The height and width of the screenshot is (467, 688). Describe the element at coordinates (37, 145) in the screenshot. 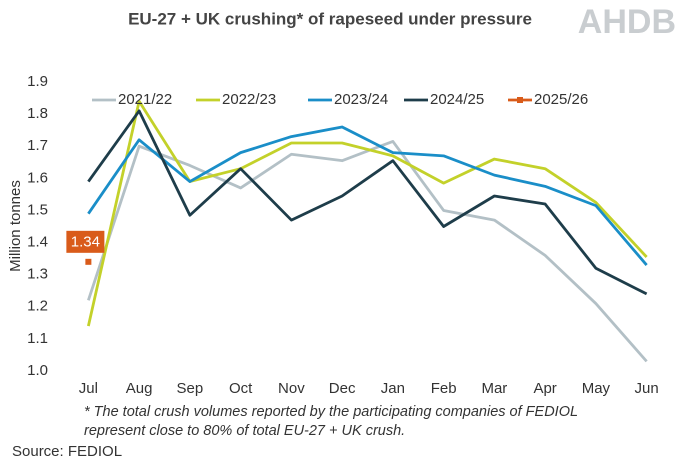

I see `y-tick-label: 1.7` at that location.